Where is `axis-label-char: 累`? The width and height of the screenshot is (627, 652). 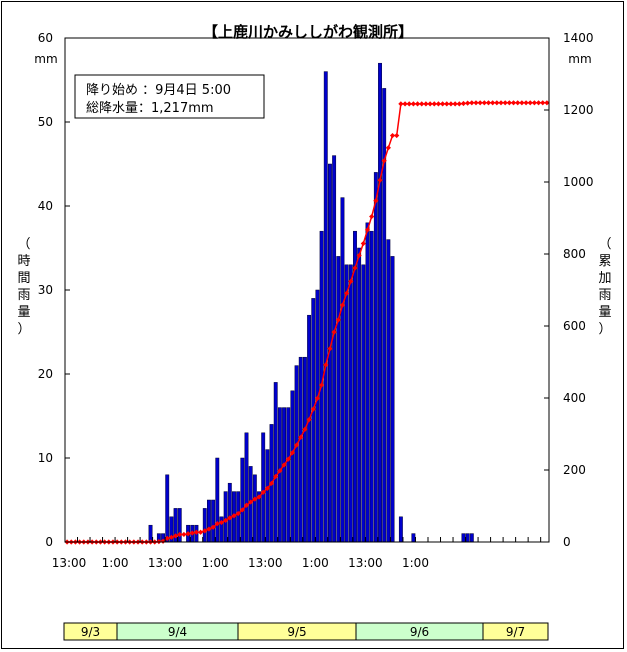 axis-label-char: 累 is located at coordinates (604, 261).